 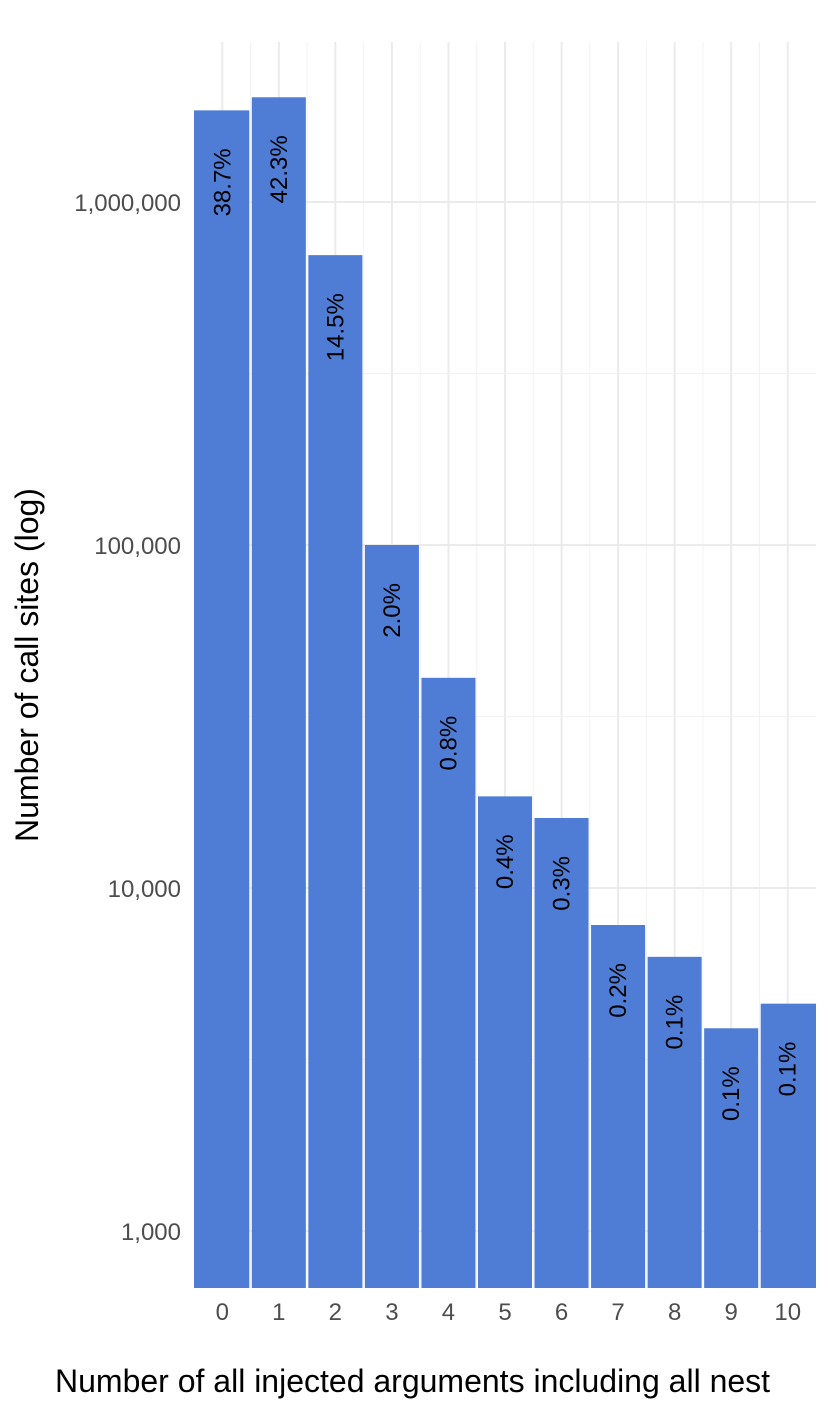 What do you see at coordinates (392, 610) in the screenshot?
I see `bar-label: 2.0%` at bounding box center [392, 610].